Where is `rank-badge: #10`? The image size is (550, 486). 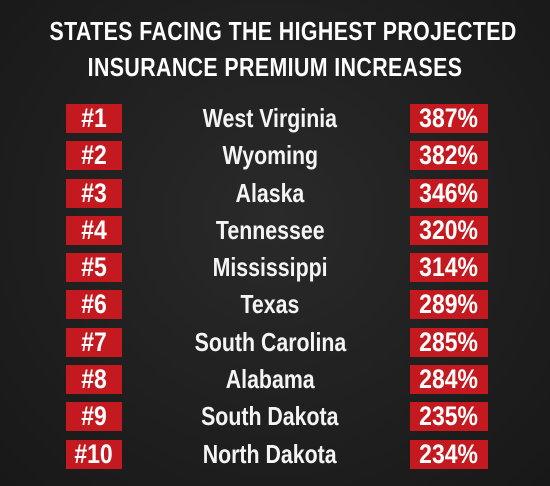
rank-badge: #10 is located at coordinates (94, 453).